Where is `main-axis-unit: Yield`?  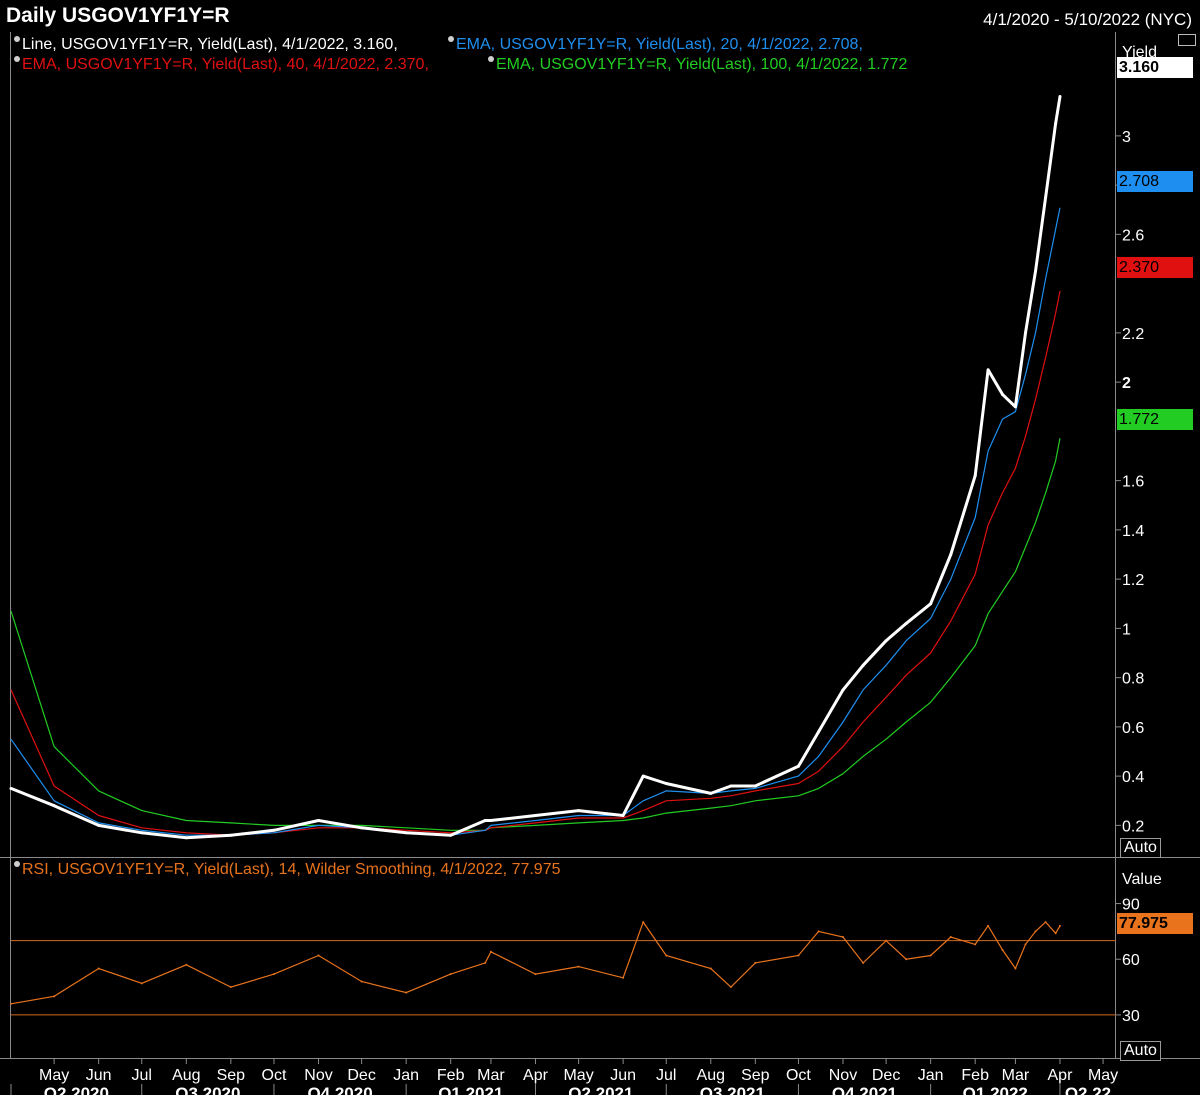
main-axis-unit: Yield is located at coordinates (1139, 52).